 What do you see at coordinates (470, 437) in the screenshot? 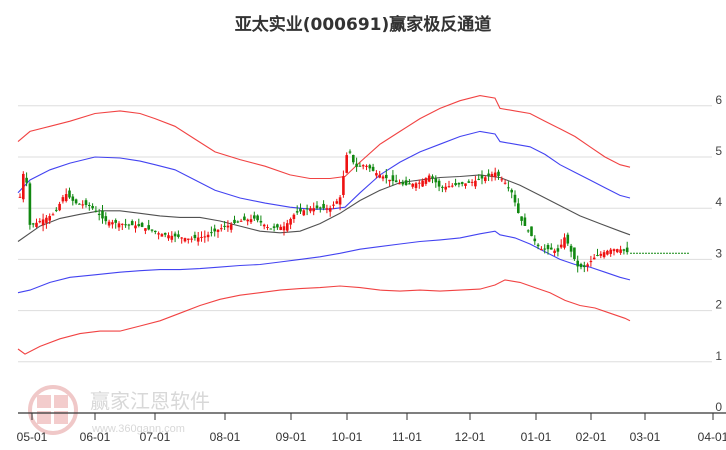
I see `x-tick-label: 12-01` at bounding box center [470, 437].